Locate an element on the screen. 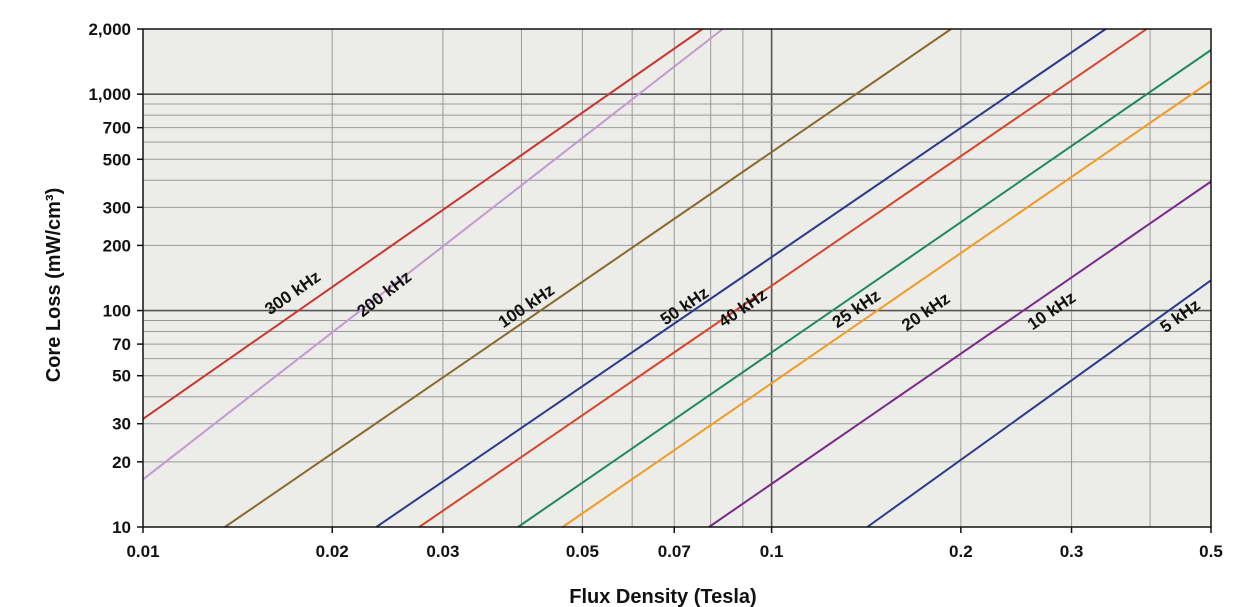 The image size is (1256, 607). y-tick-label: 300 is located at coordinates (117, 207).